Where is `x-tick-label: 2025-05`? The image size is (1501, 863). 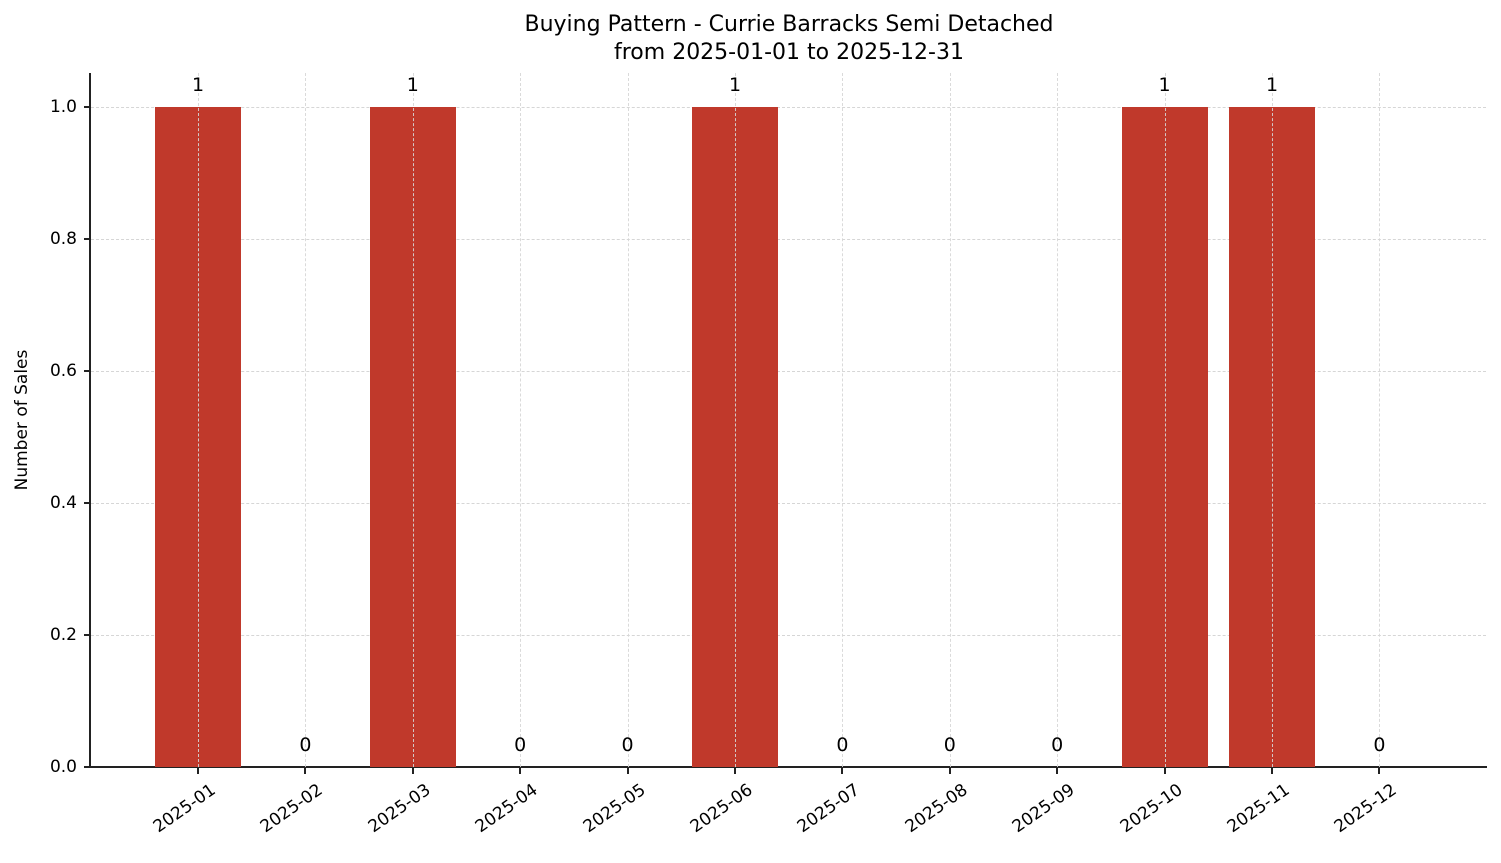
x-tick-label: 2025-05 is located at coordinates (614, 809).